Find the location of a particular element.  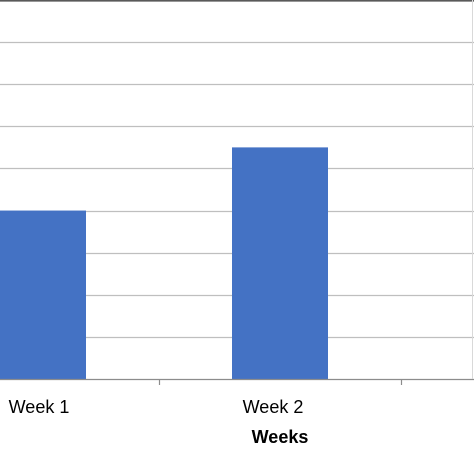

x-tick-label-week-1: Week 1 is located at coordinates (39, 407).